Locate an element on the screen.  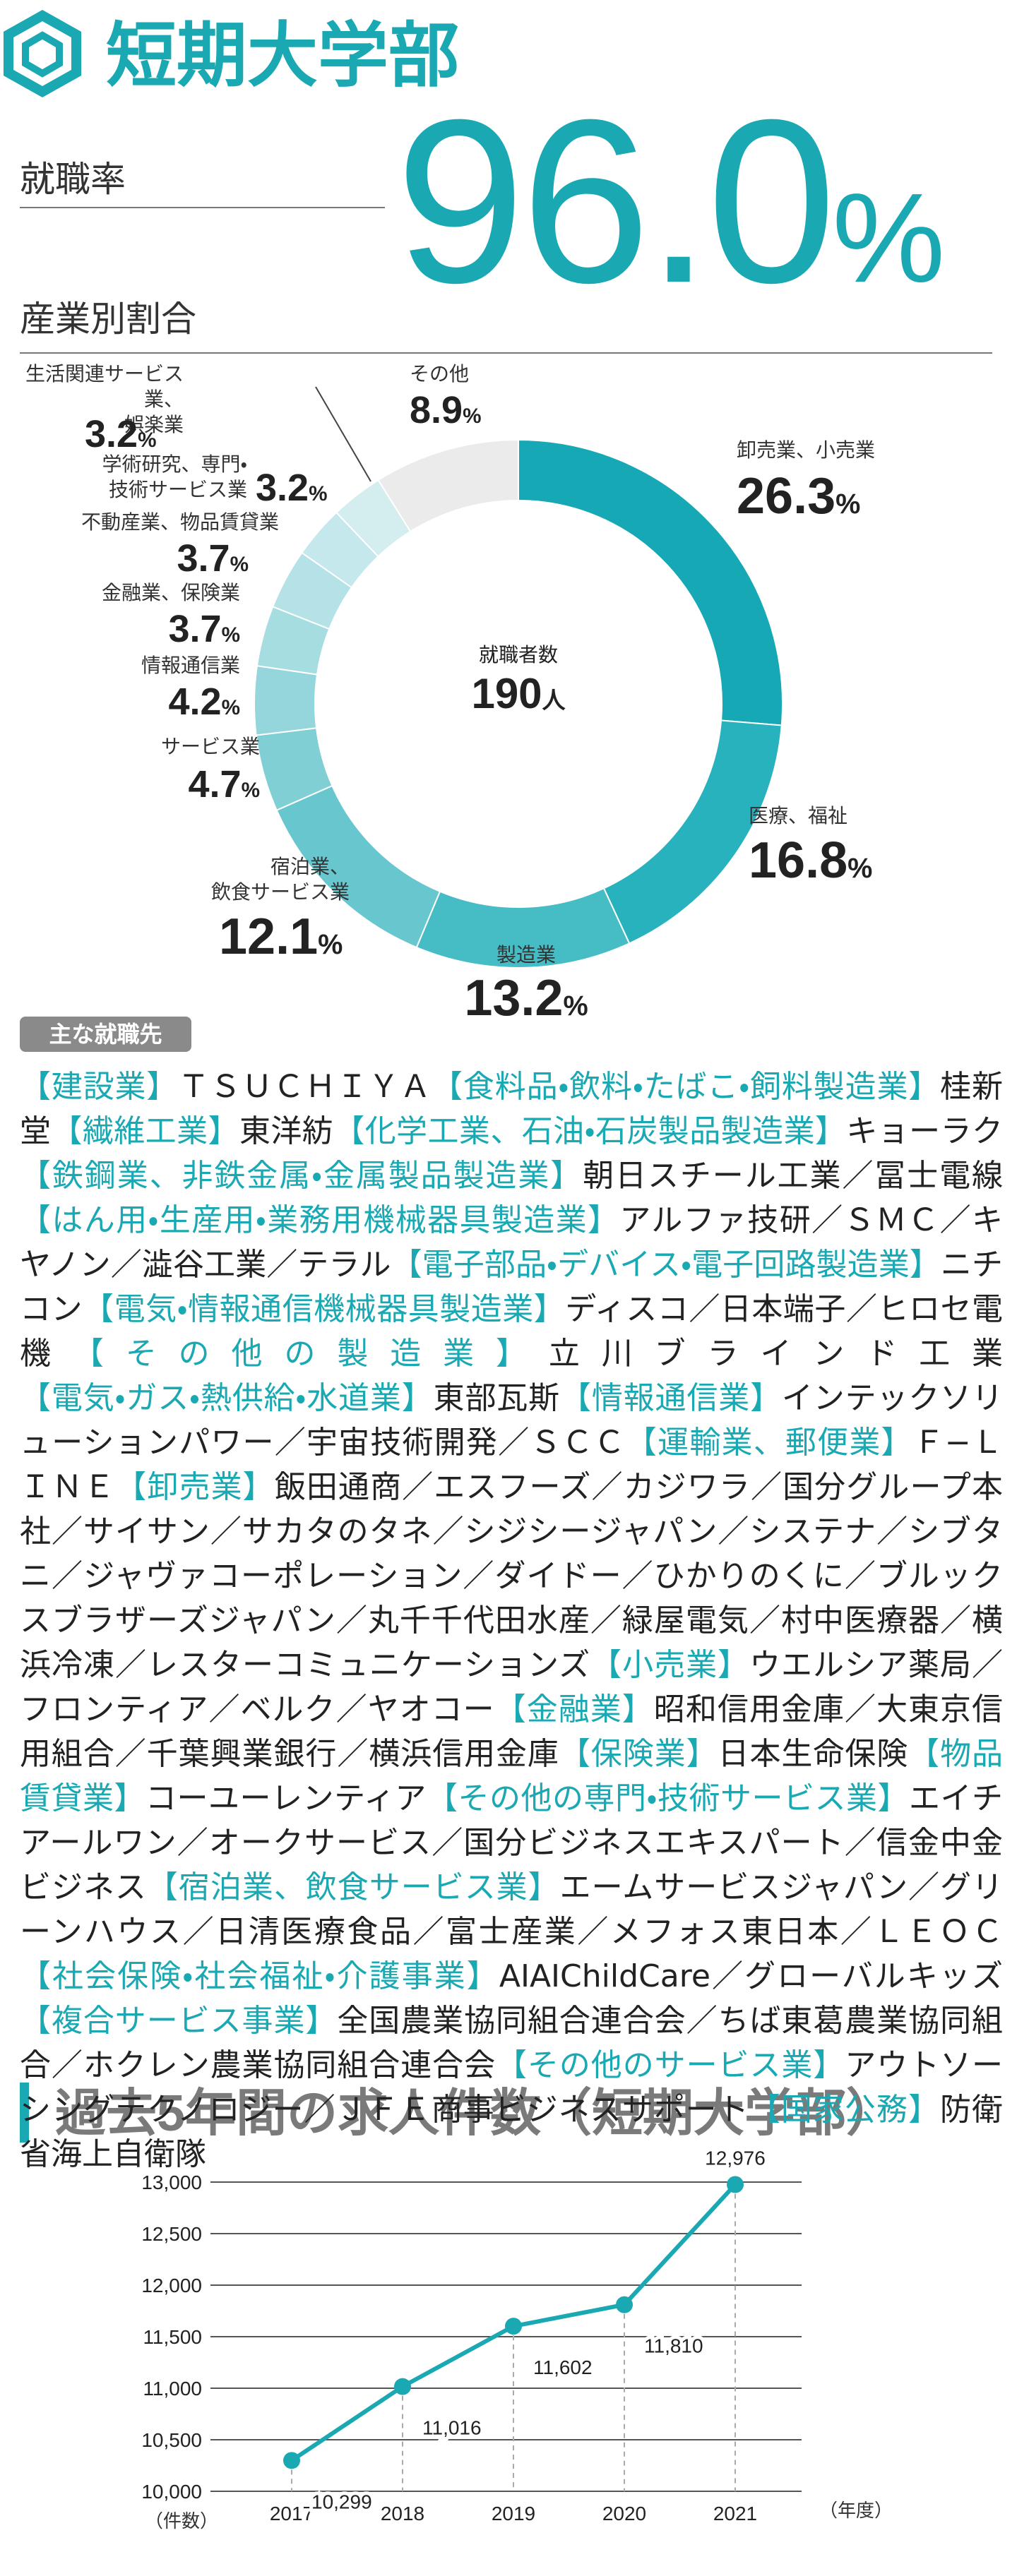
employer-companies: ＴＳＵＣＨＩＹＡ is located at coordinates (305, 1087).